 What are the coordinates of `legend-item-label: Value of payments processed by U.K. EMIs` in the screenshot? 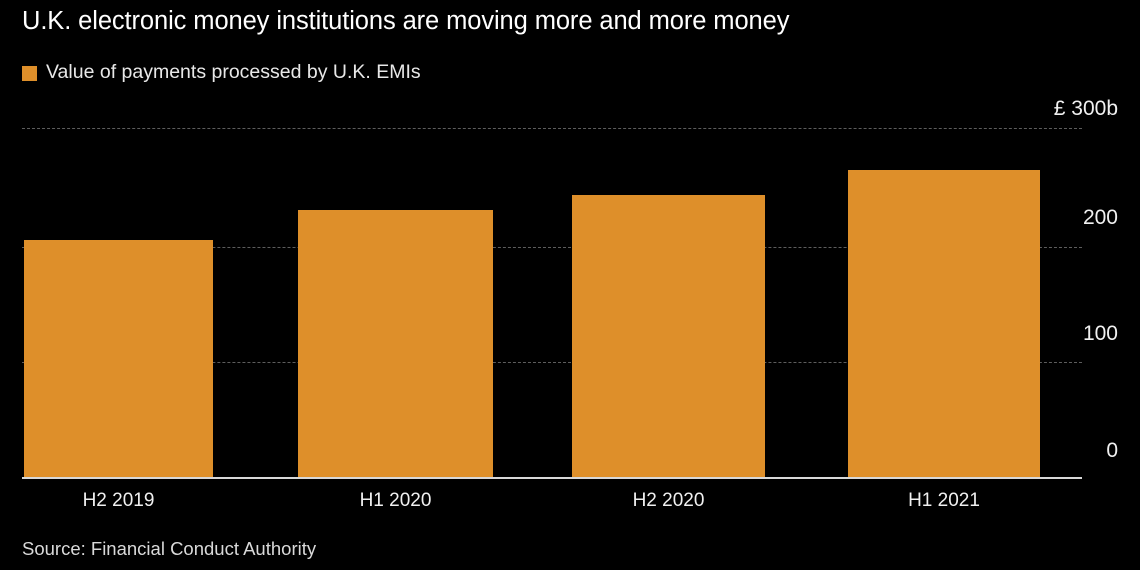 It's located at (233, 72).